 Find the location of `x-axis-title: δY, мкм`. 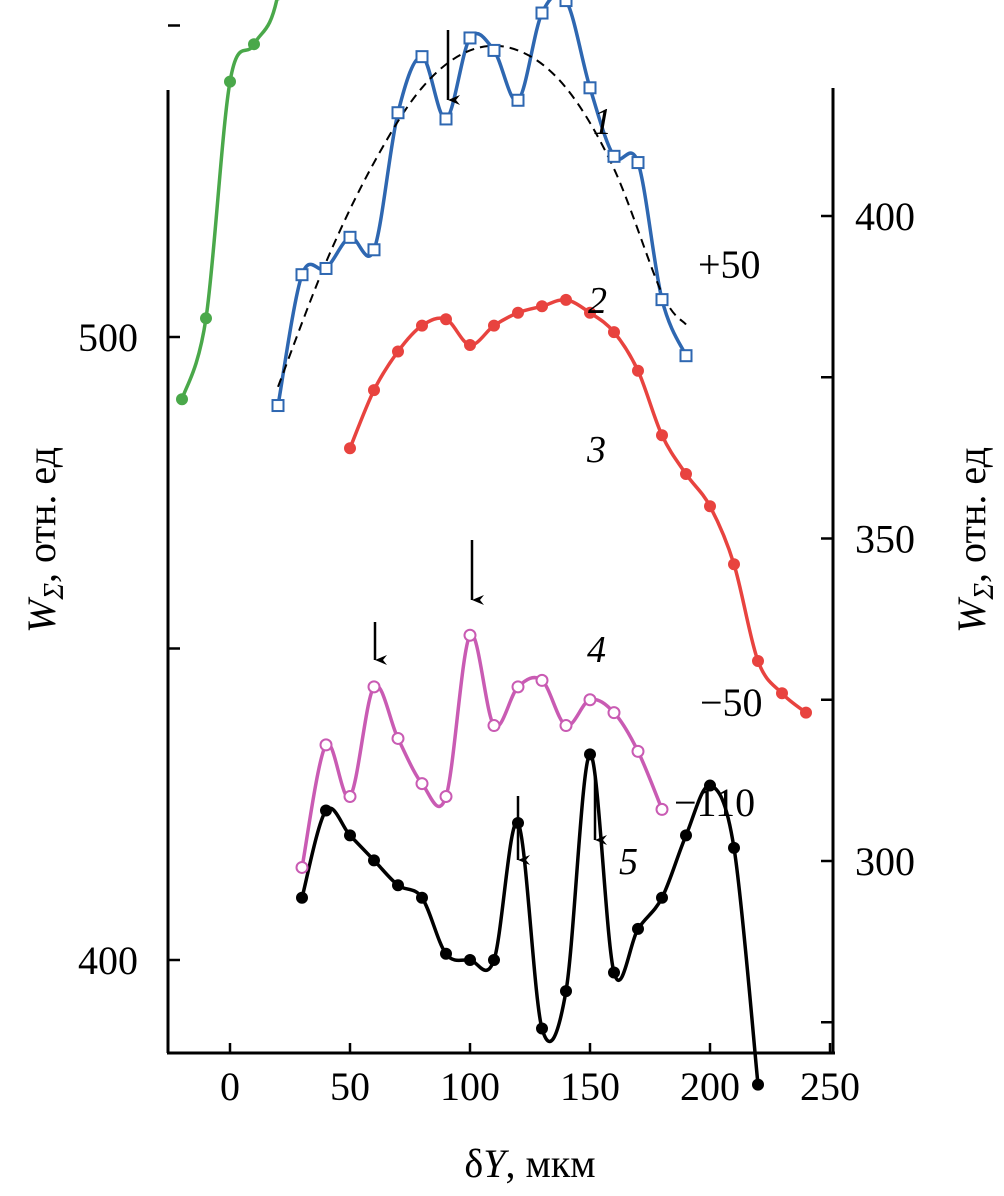

x-axis-title: δY, мкм is located at coordinates (529, 1163).